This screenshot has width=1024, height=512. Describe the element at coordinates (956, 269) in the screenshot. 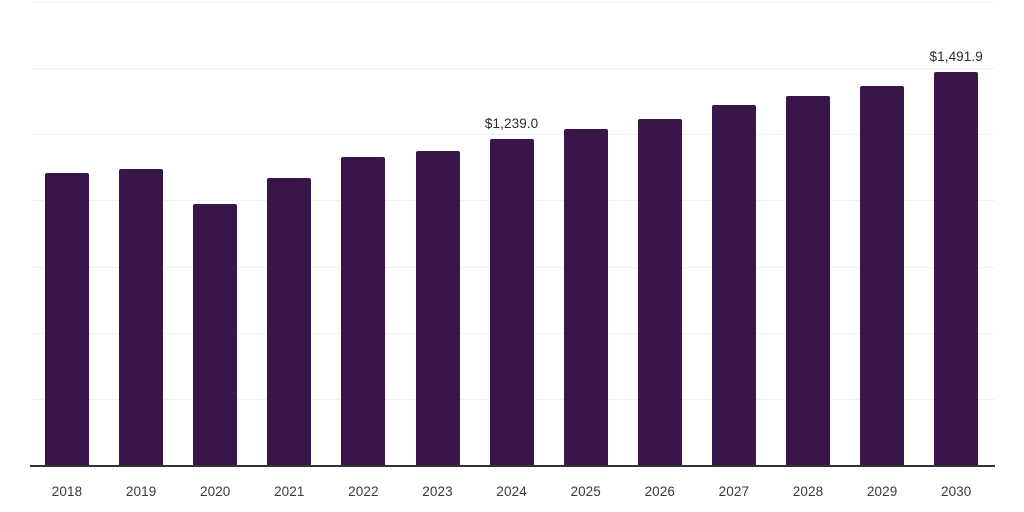

I see `bar-2030` at that location.